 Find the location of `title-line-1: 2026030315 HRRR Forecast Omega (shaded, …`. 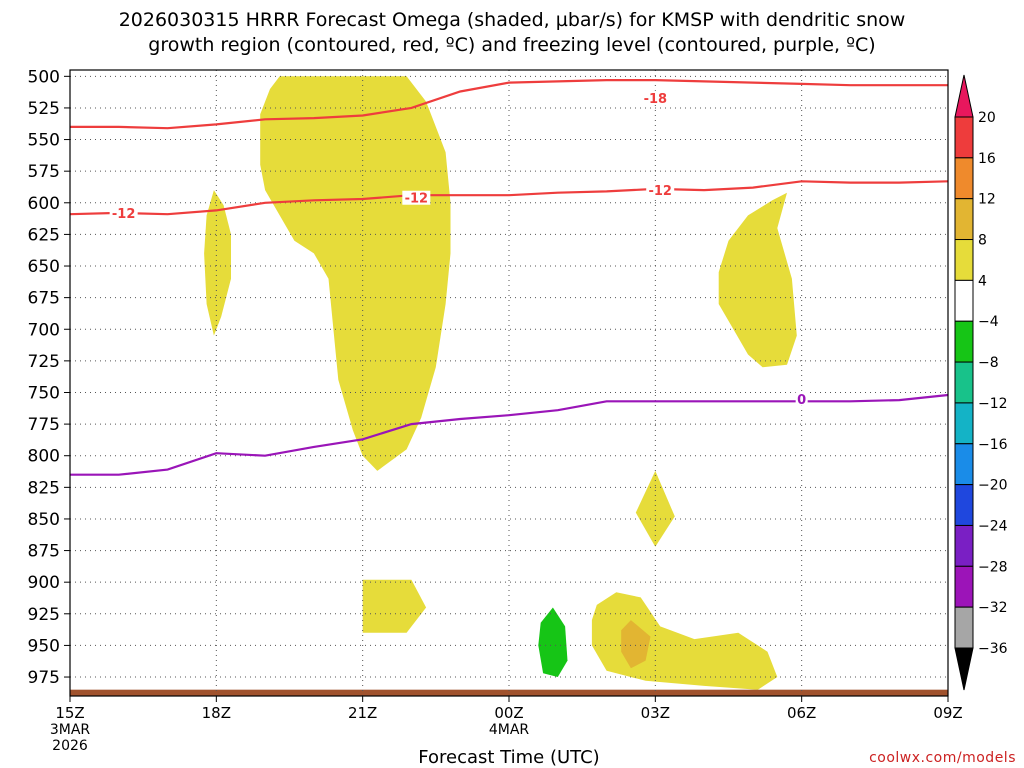

title-line-1: 2026030315 HRRR Forecast Omega (shaded, … is located at coordinates (512, 20).